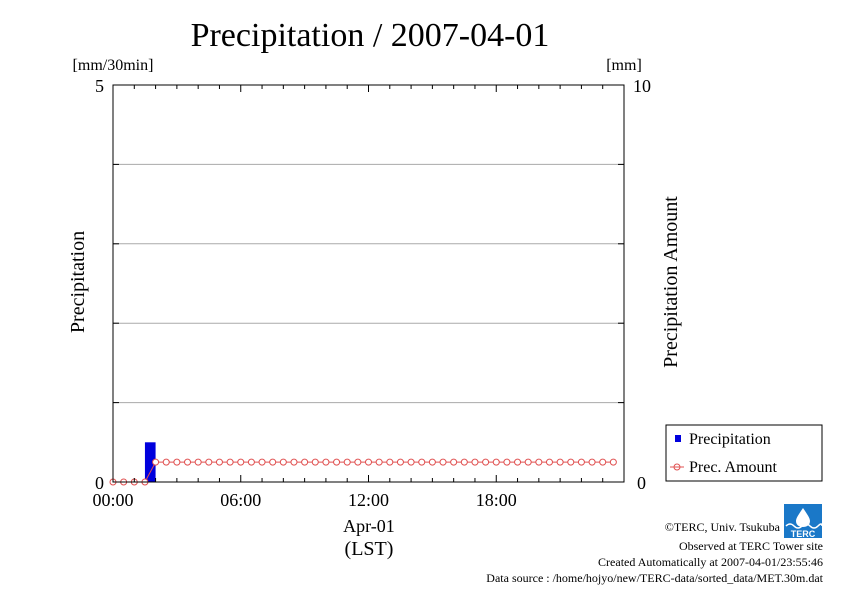  Describe the element at coordinates (751, 546) in the screenshot. I see `footer-observed: Observed at TERC Tower site` at that location.